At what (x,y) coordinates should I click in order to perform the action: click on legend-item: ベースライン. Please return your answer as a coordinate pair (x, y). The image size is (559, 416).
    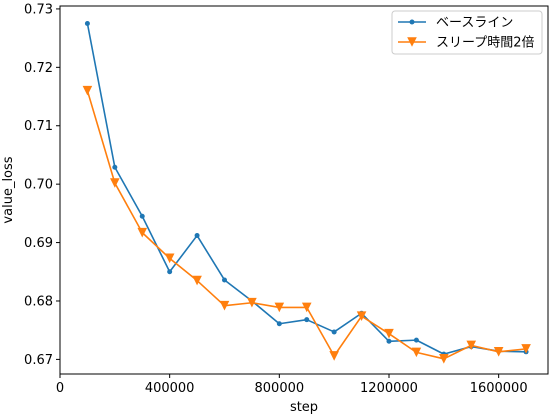
    Looking at the image, I should click on (455, 23).